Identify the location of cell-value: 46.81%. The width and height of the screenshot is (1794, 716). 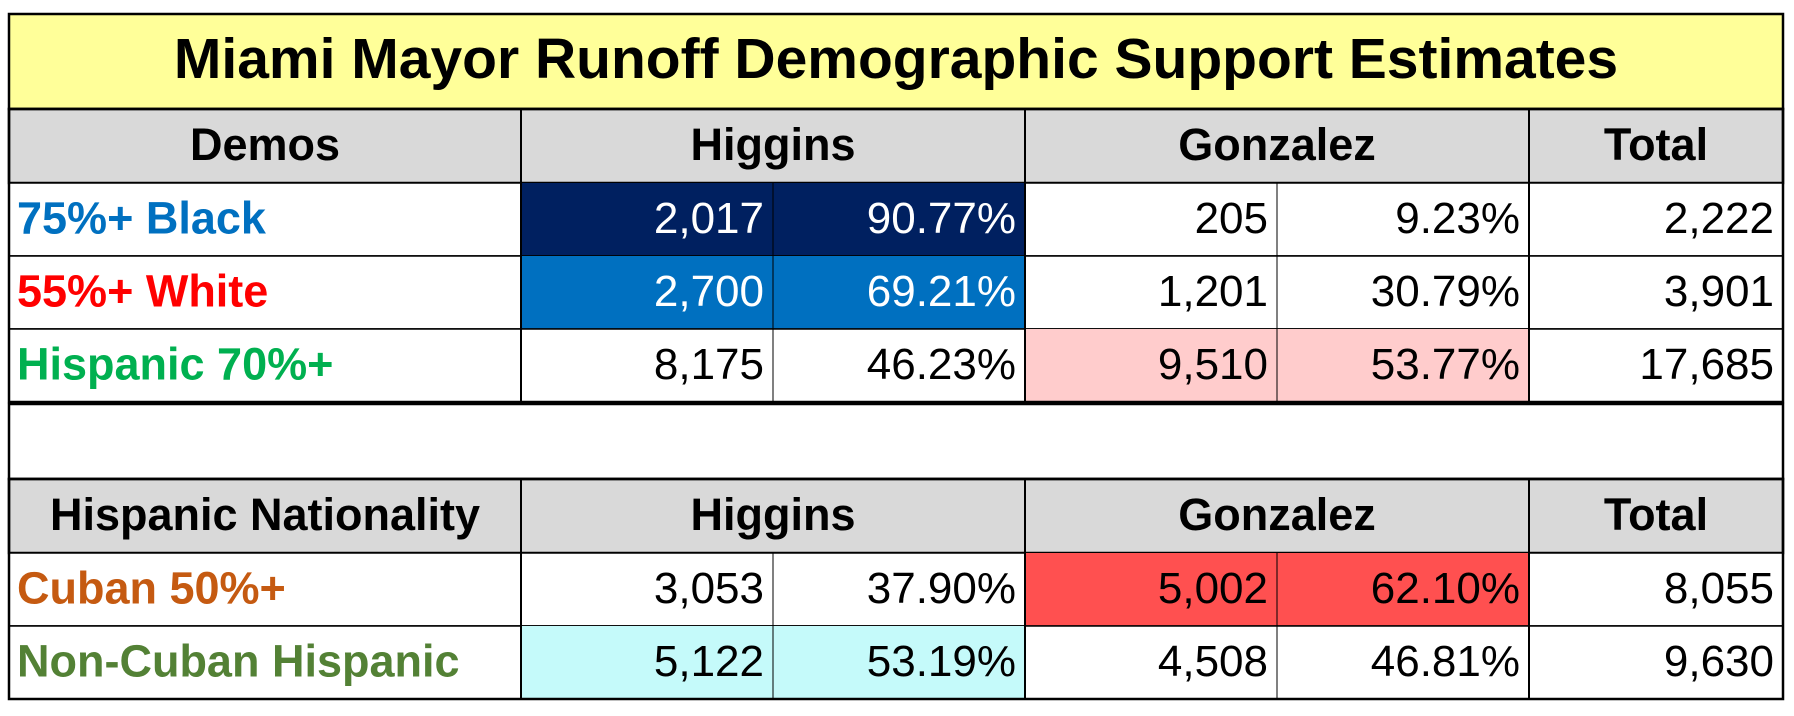
(1445, 661).